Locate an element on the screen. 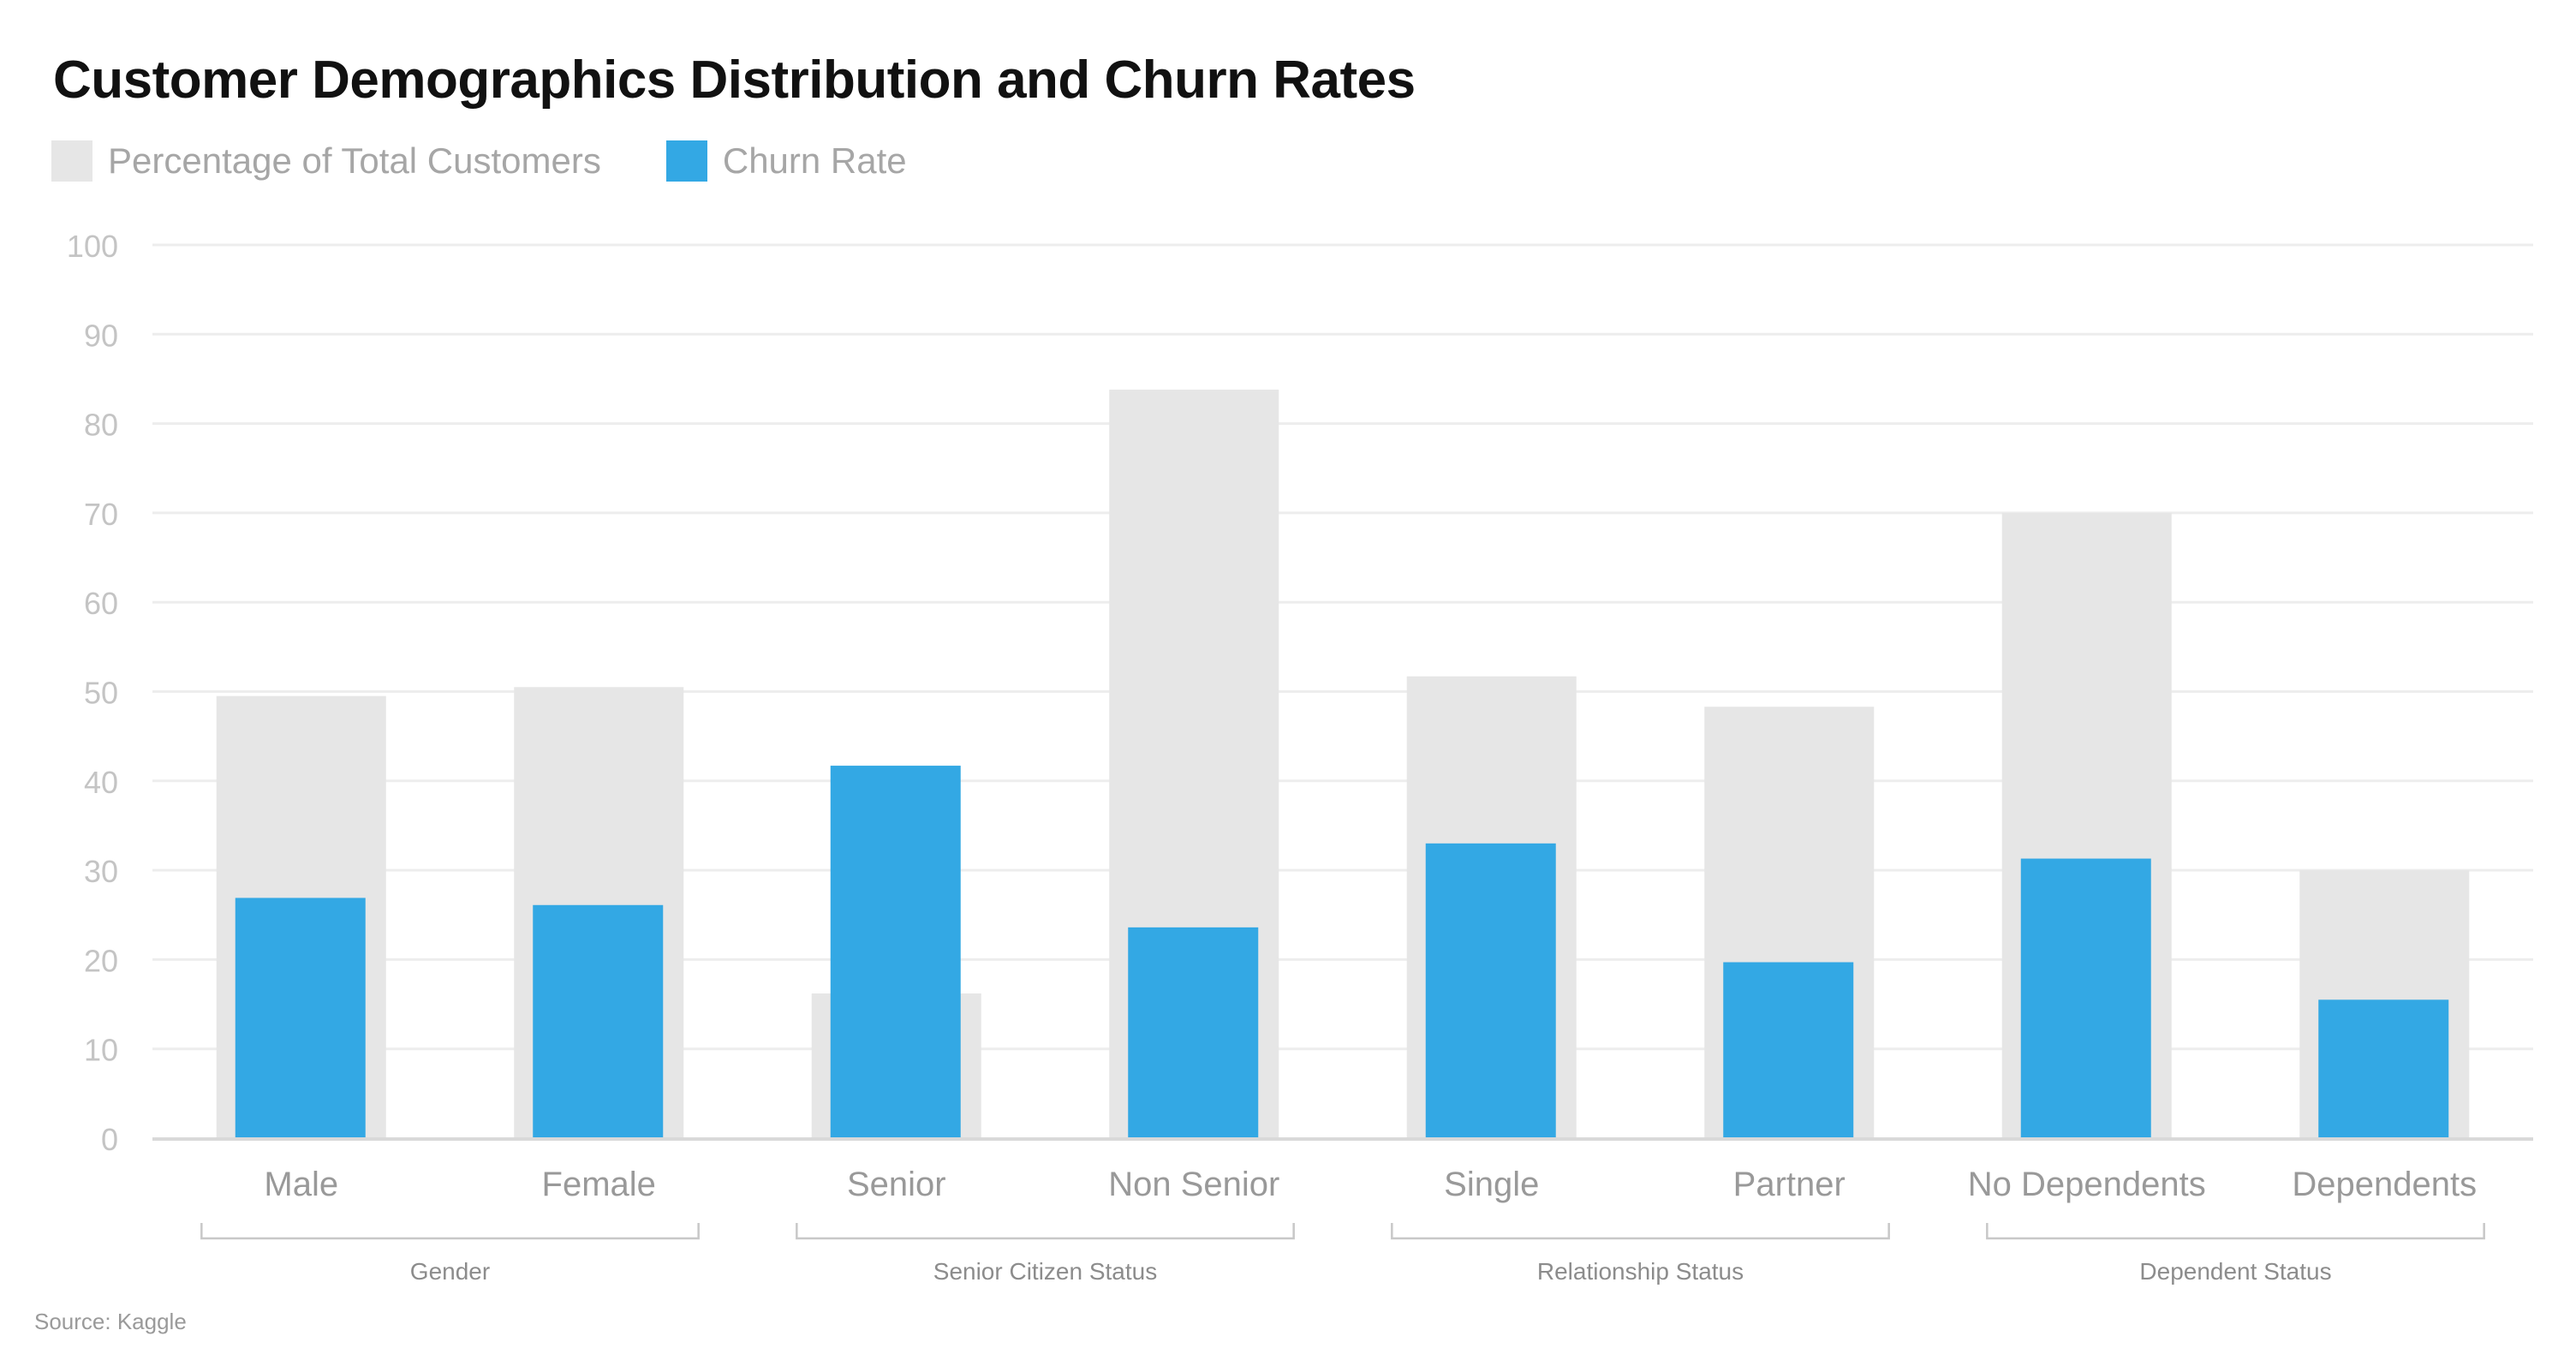 The image size is (2576, 1348). legend-item-total: Percentage of Total Customers is located at coordinates (326, 161).